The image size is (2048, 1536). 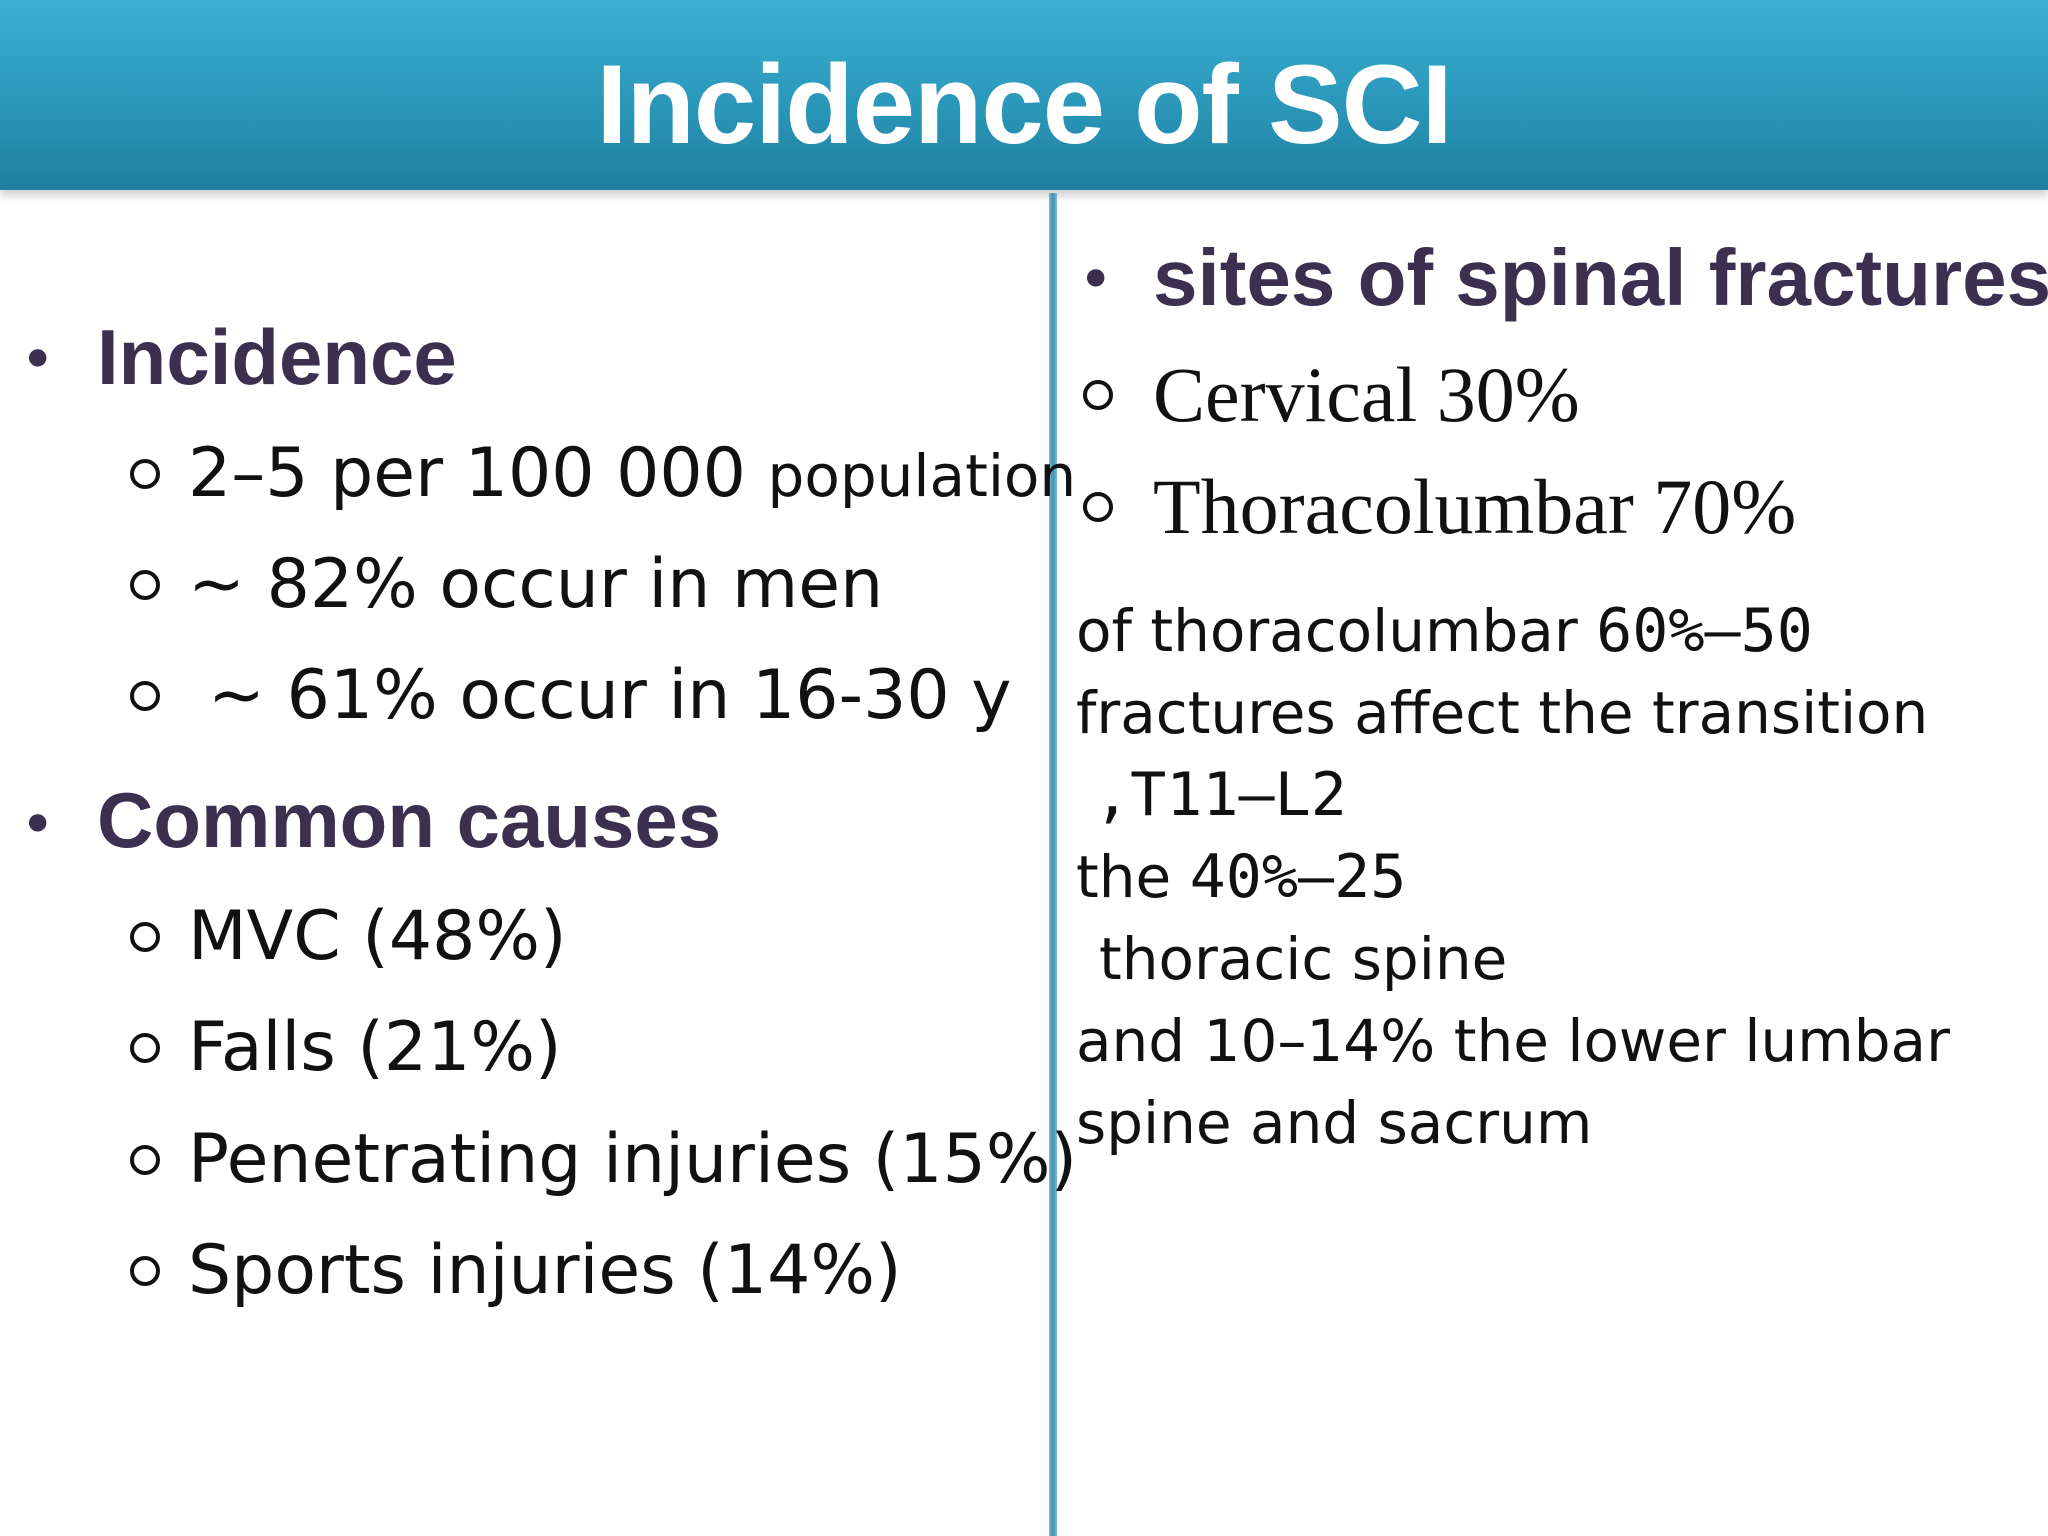 What do you see at coordinates (632, 1159) in the screenshot?
I see `list-item-text: Penetrating injuries (15%)` at bounding box center [632, 1159].